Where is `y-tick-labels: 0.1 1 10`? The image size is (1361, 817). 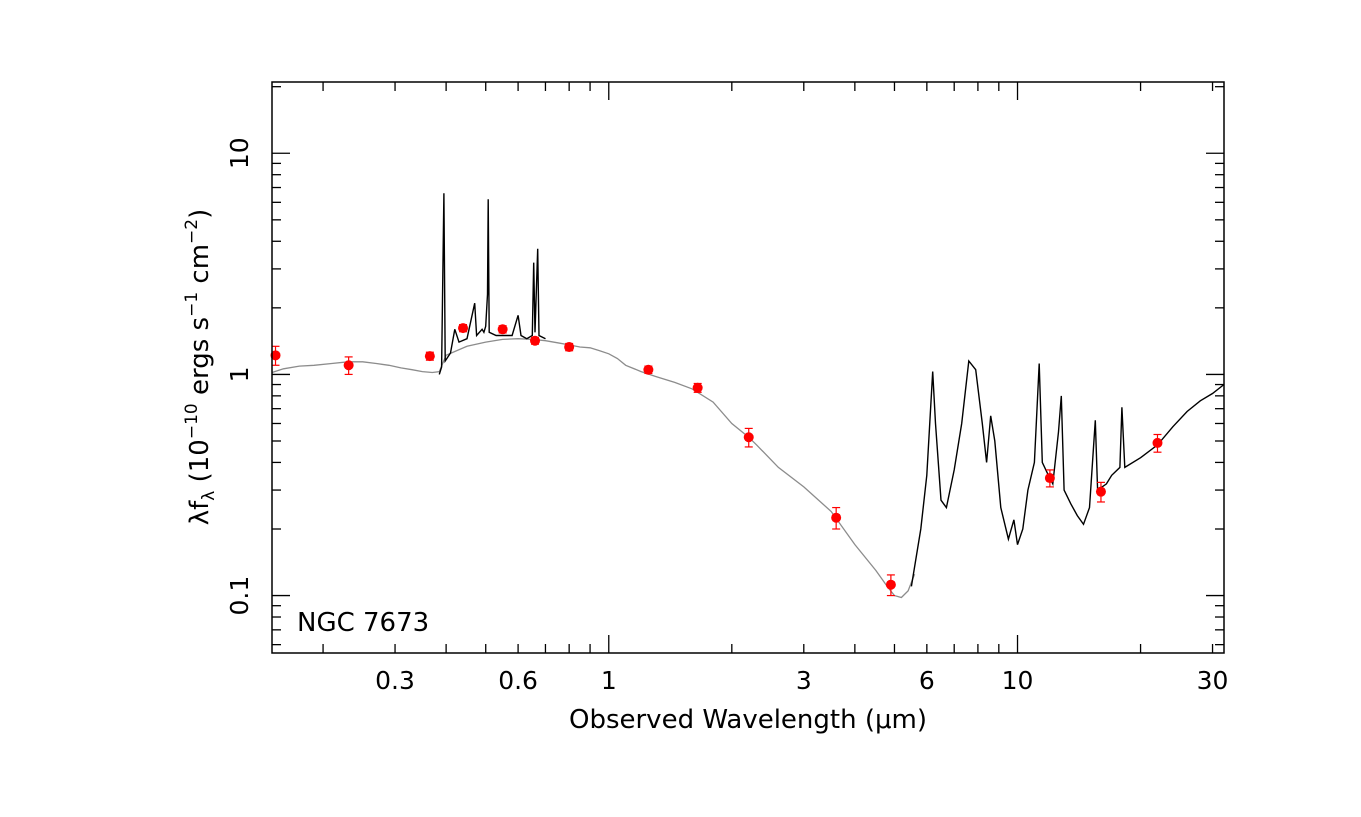 y-tick-labels: 0.1 1 10 is located at coordinates (239, 376).